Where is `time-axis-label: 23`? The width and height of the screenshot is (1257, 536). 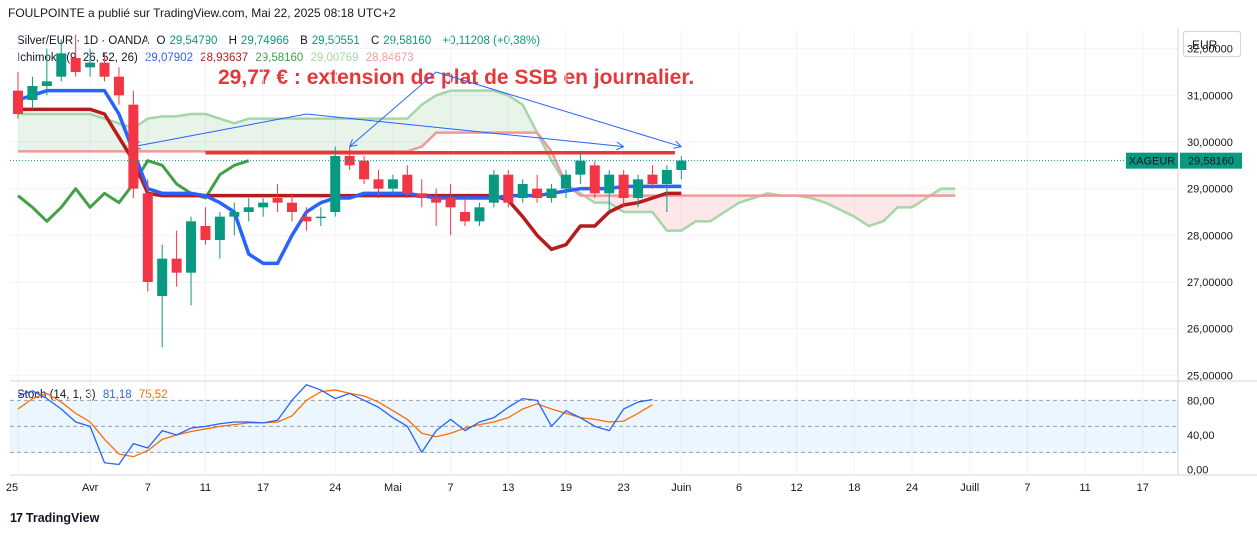 time-axis-label: 23 is located at coordinates (624, 488).